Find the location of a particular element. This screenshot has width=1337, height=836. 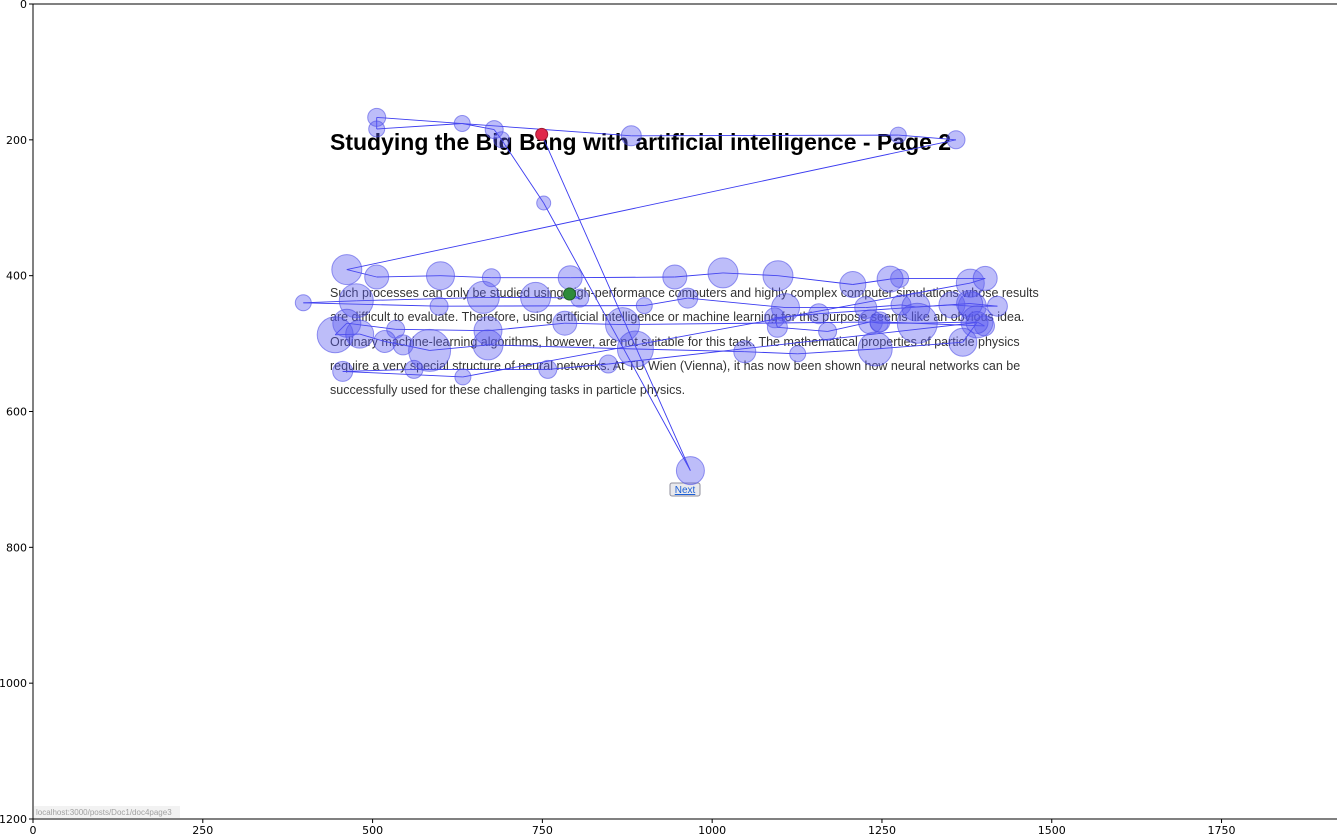

x-tick-label: 1250 is located at coordinates (882, 830).